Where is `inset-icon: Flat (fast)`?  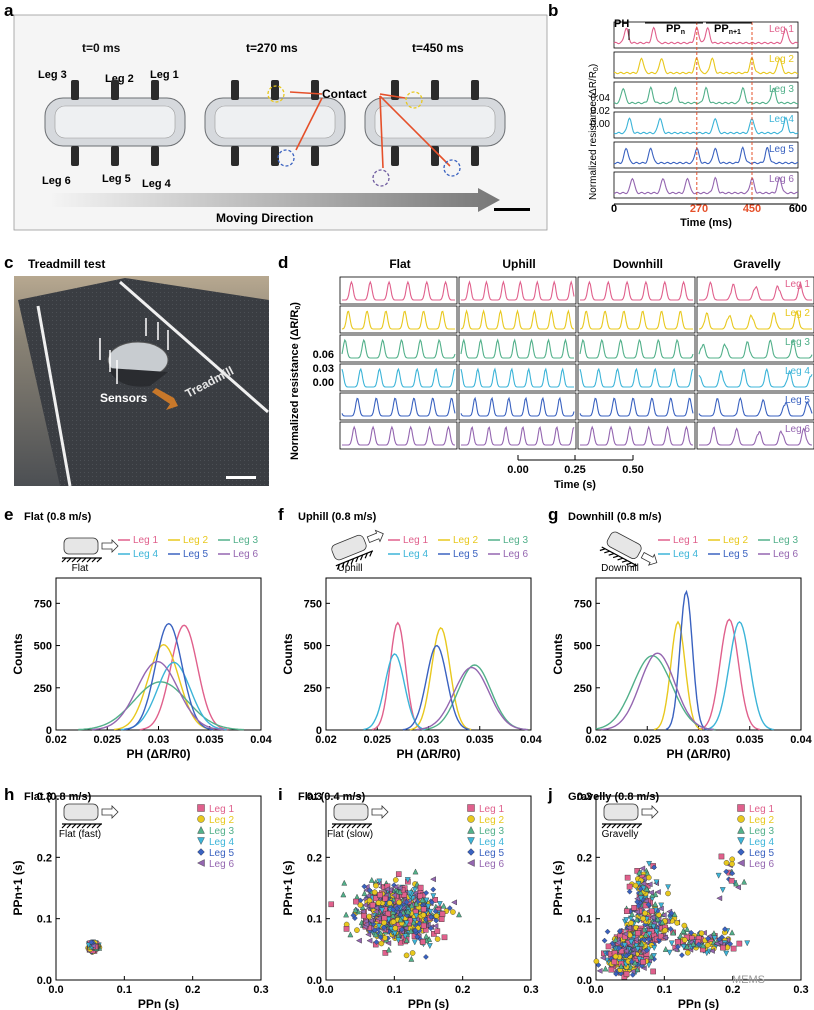
inset-icon: Flat (fast) is located at coordinates (89, 821).